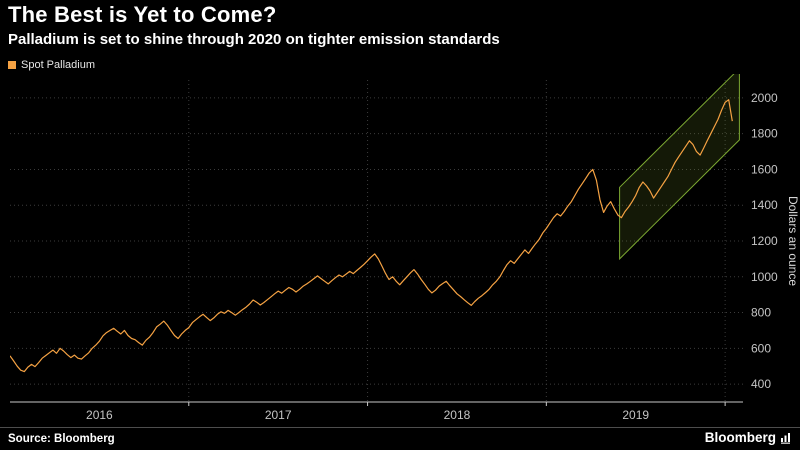 The image size is (800, 450). What do you see at coordinates (764, 134) in the screenshot?
I see `svg-text: 1800` at bounding box center [764, 134].